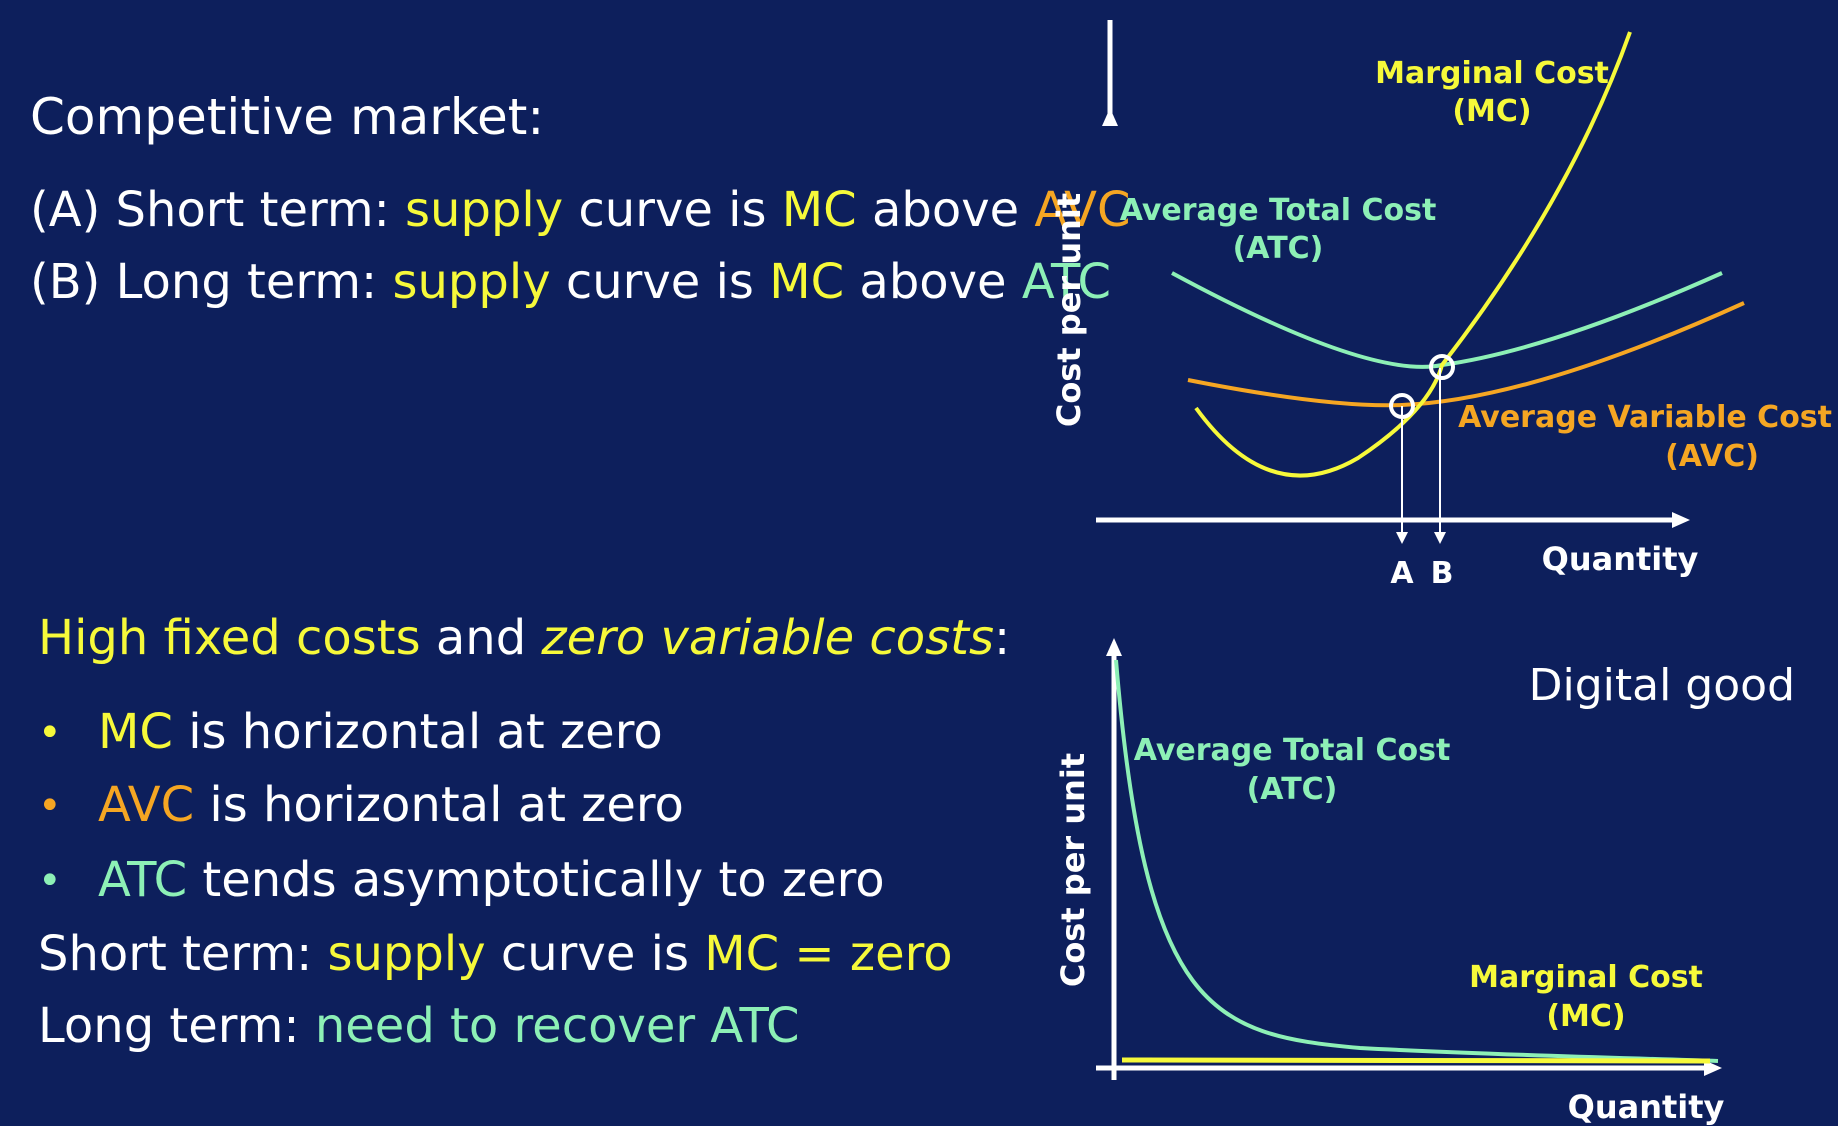 This screenshot has height=1126, width=1838. What do you see at coordinates (557, 1026) in the screenshot?
I see `long-term-need: need to recover ATC` at bounding box center [557, 1026].